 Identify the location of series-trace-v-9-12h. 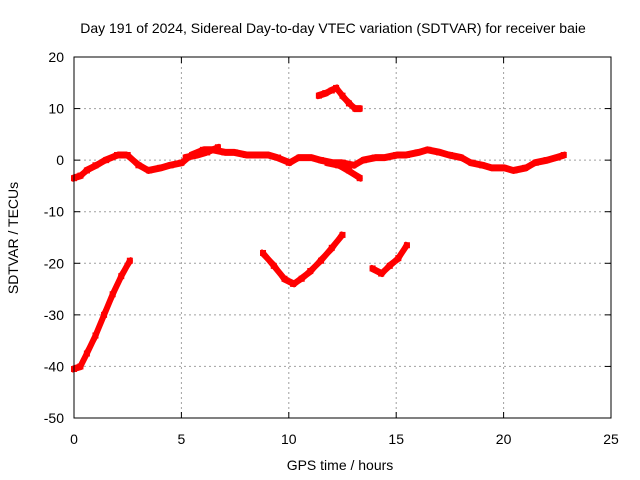
(303, 259).